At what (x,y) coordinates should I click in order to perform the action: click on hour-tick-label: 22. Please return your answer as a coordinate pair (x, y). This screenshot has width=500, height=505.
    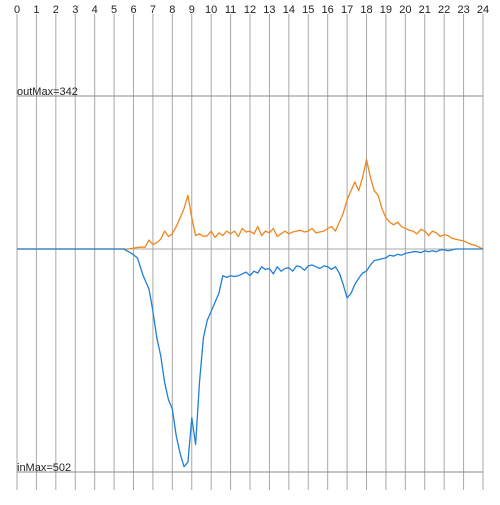
    Looking at the image, I should click on (444, 10).